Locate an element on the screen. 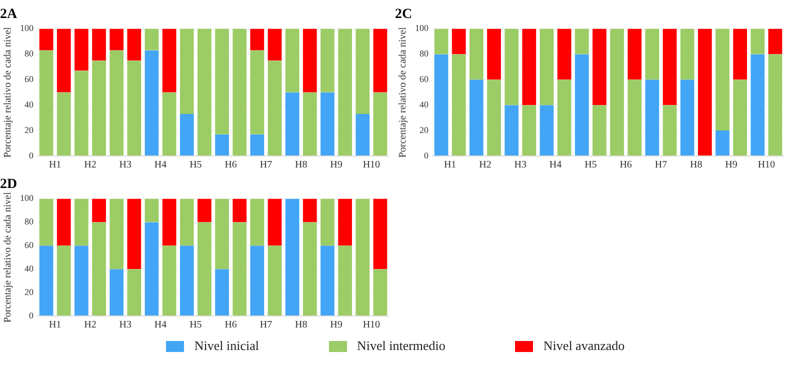 Image resolution: width=791 pixels, height=377 pixels. legend-label: Nivel avanzado is located at coordinates (584, 346).